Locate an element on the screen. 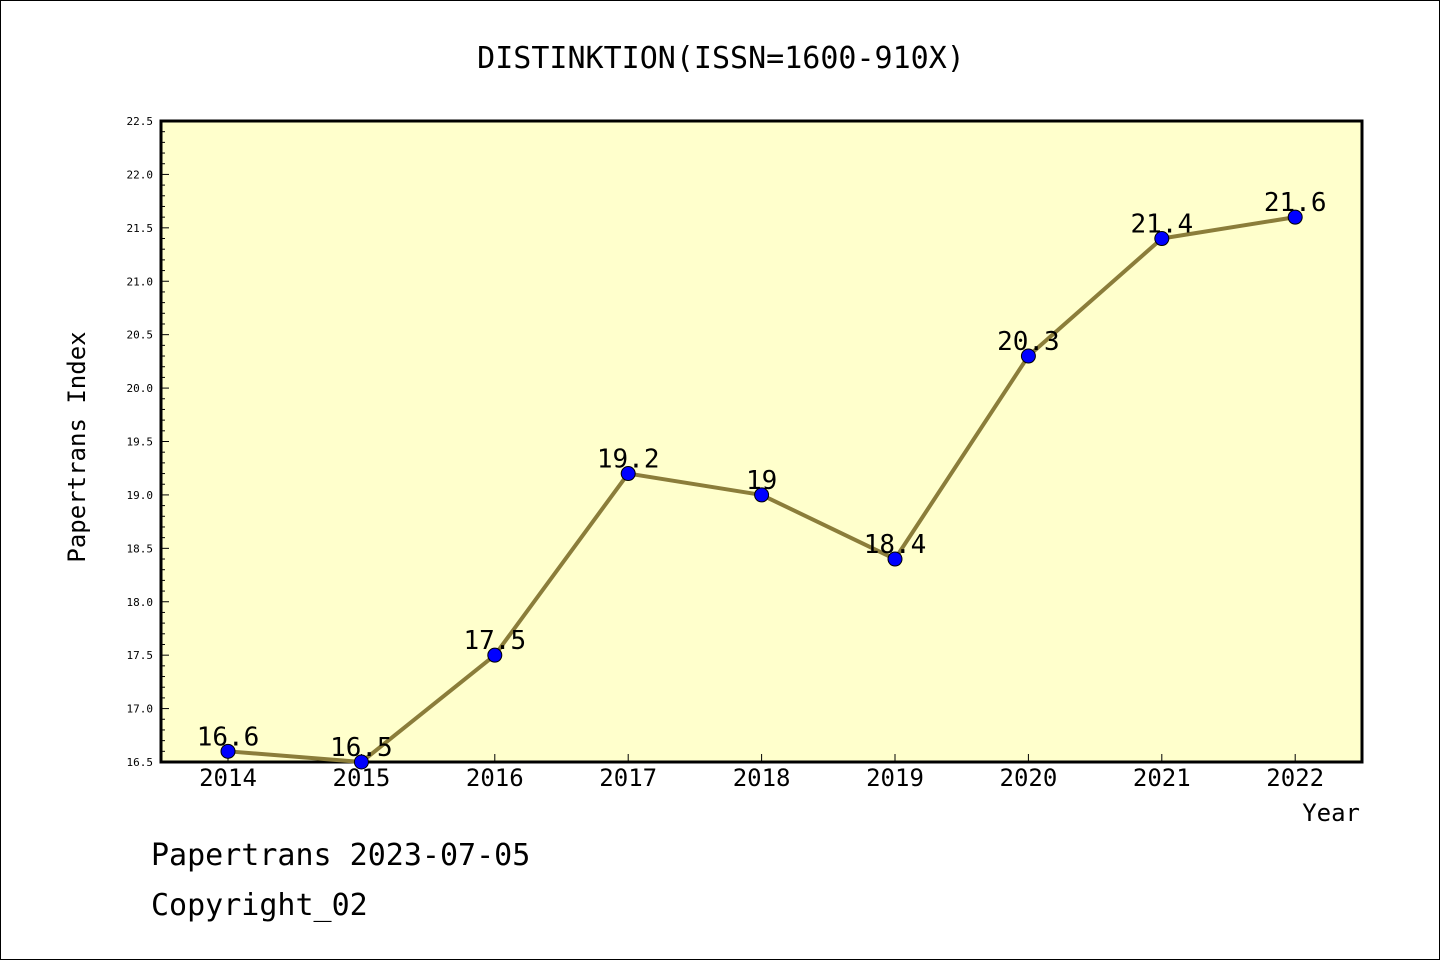 This screenshot has height=961, width=1440. x-tick-label: 2017 is located at coordinates (628, 778).